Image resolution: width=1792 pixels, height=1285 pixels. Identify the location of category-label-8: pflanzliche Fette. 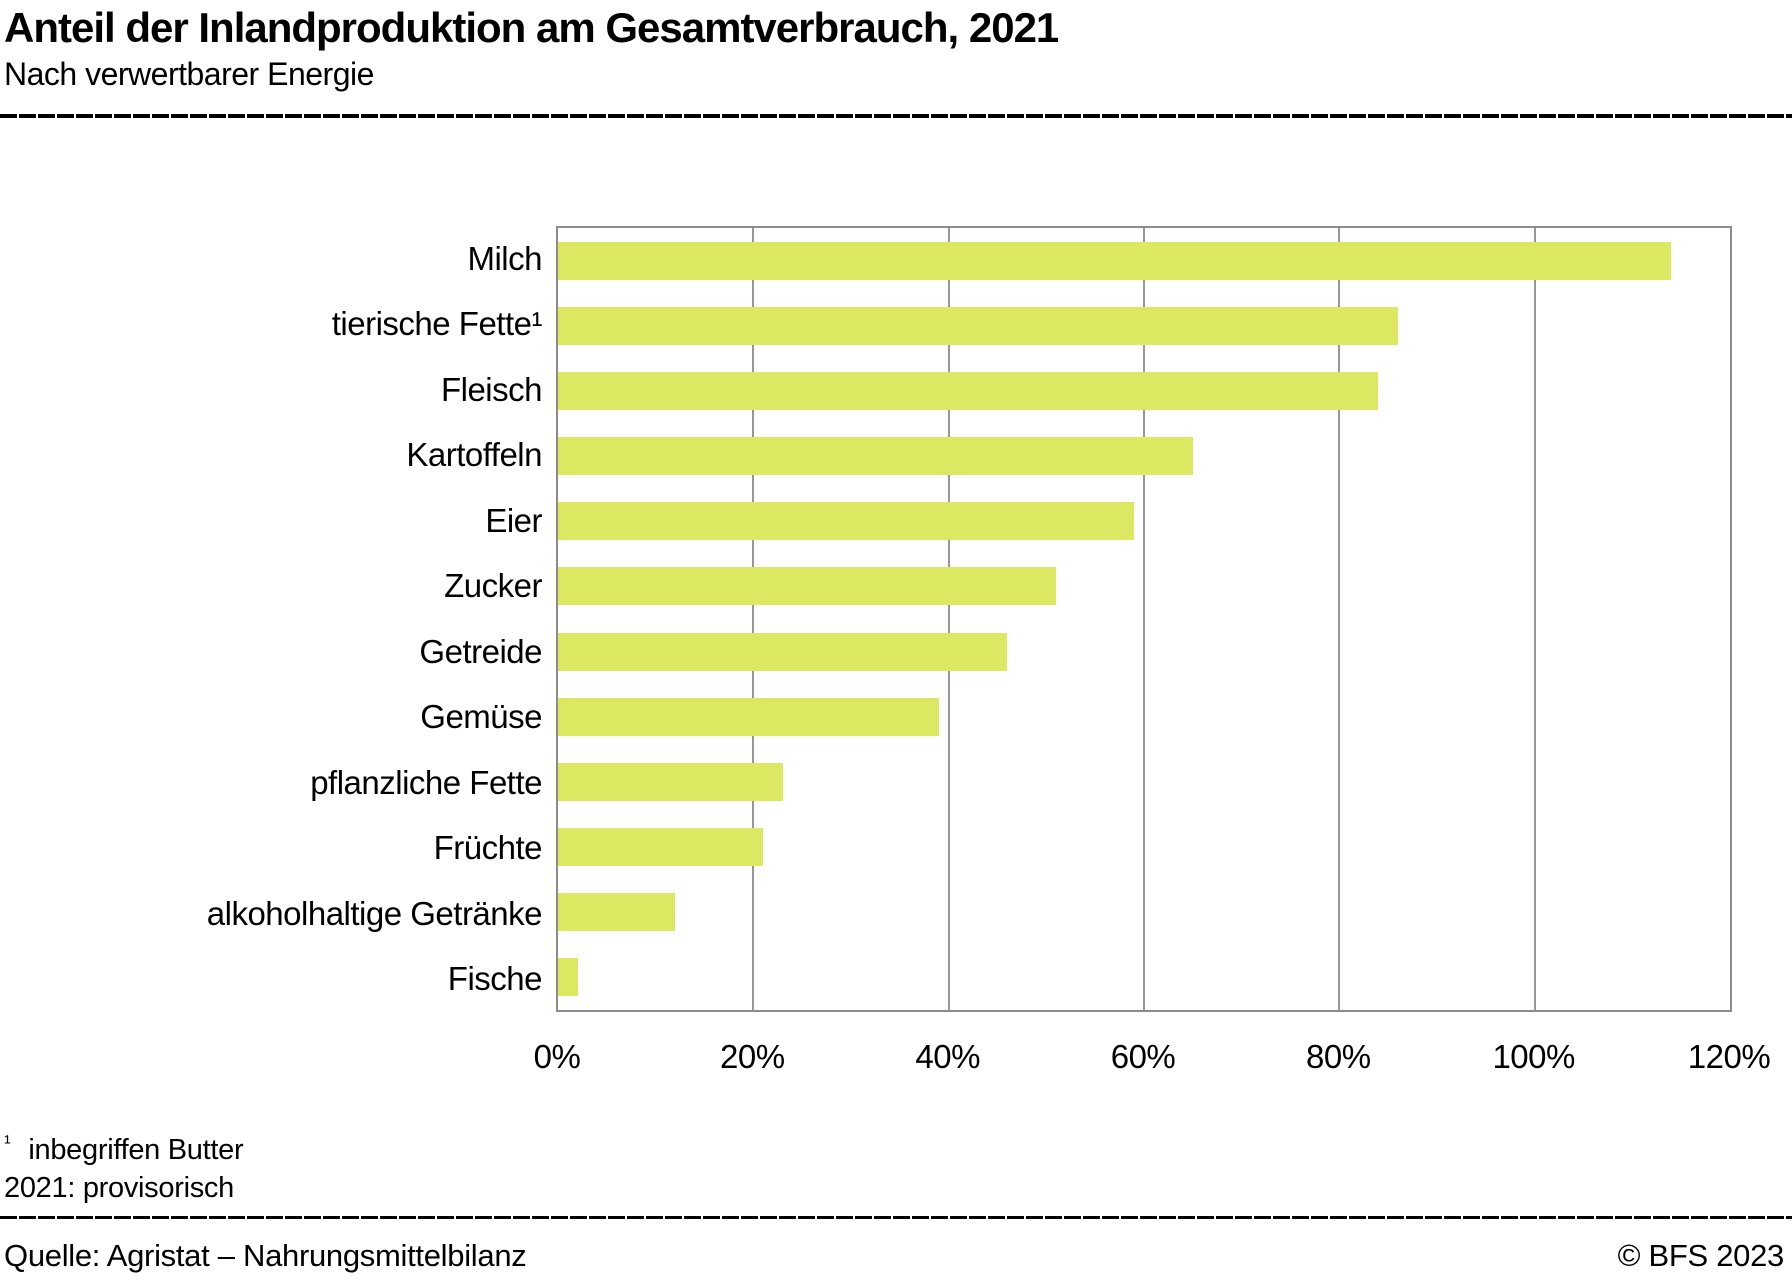
(426, 782).